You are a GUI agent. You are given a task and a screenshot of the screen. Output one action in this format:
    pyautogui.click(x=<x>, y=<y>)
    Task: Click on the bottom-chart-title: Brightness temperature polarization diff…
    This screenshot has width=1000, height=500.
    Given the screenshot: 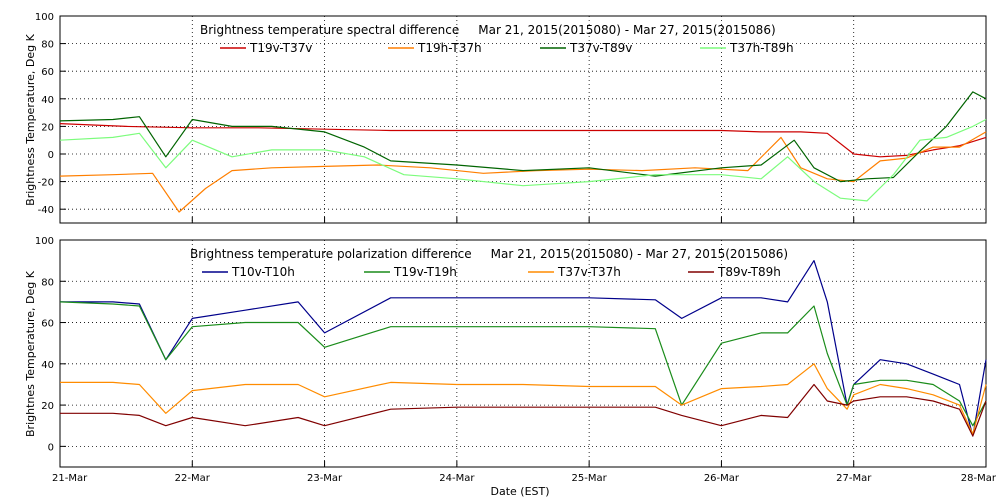 What is the action you would take?
    pyautogui.click(x=489, y=254)
    